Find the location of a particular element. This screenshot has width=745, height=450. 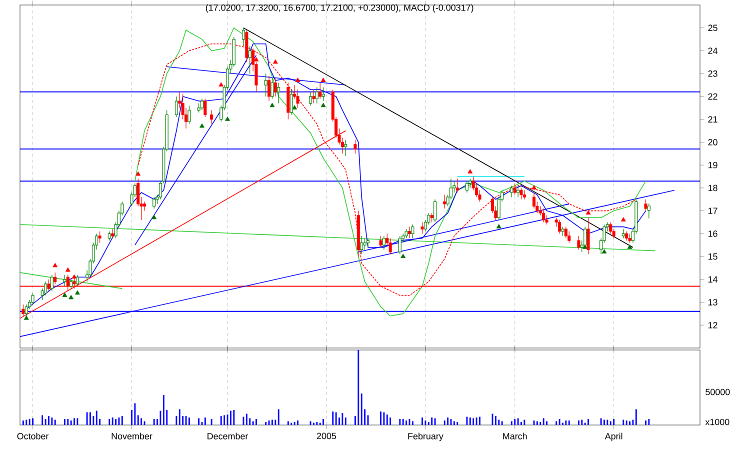

y-tick-label: 14 is located at coordinates (713, 279).